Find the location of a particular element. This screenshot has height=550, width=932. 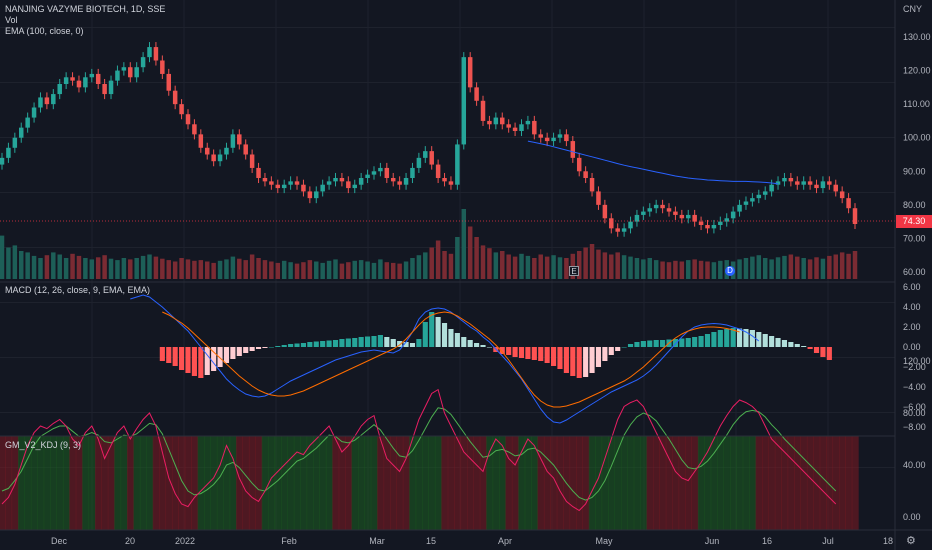

price-scale-label: 90.00 is located at coordinates (914, 171).